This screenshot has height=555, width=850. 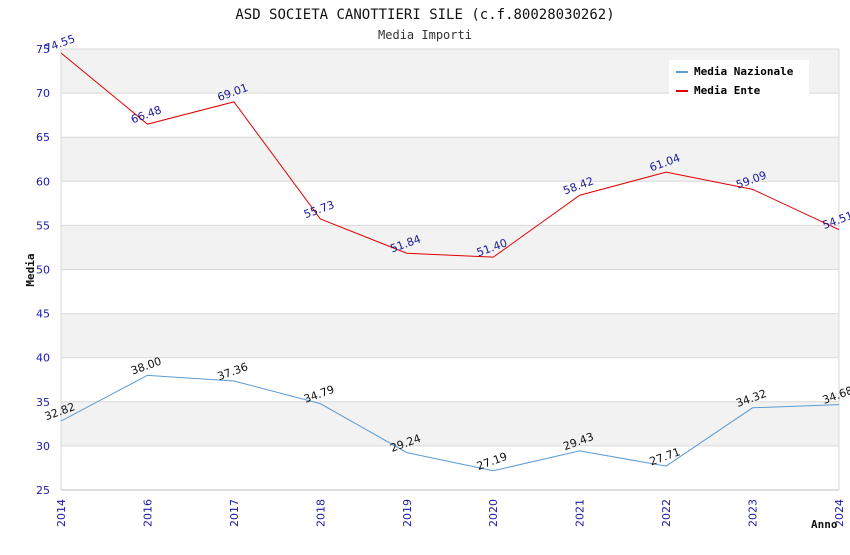 What do you see at coordinates (744, 71) in the screenshot?
I see `legend-label-media-nazionale: Media Nazionale` at bounding box center [744, 71].